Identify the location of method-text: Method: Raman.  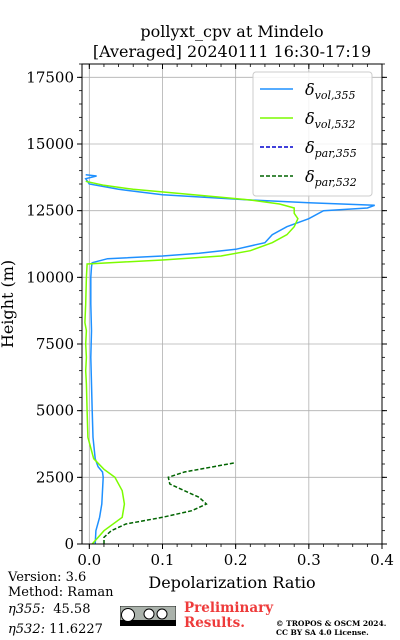
(61, 592).